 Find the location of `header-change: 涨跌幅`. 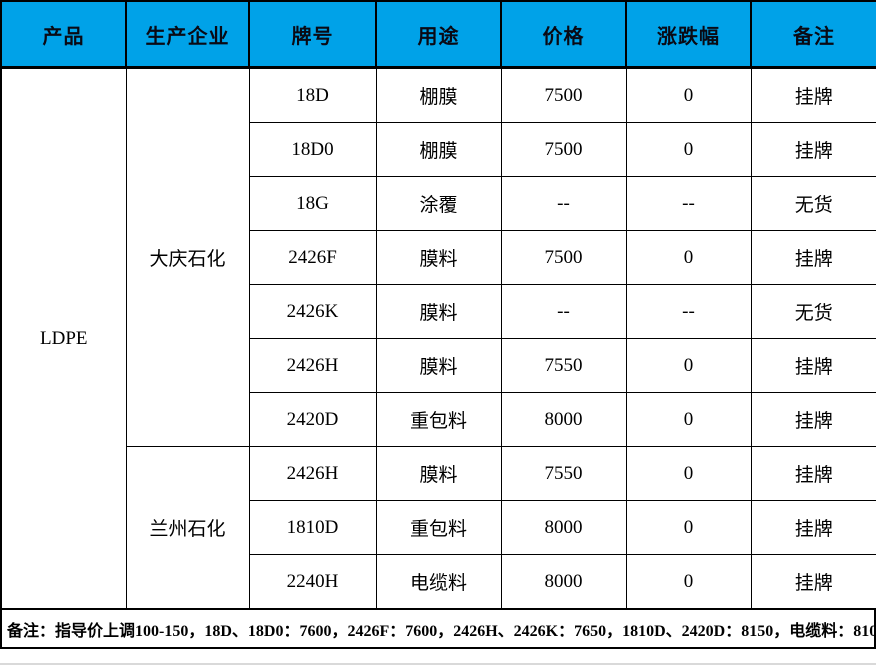

header-change: 涨跌幅 is located at coordinates (688, 34).